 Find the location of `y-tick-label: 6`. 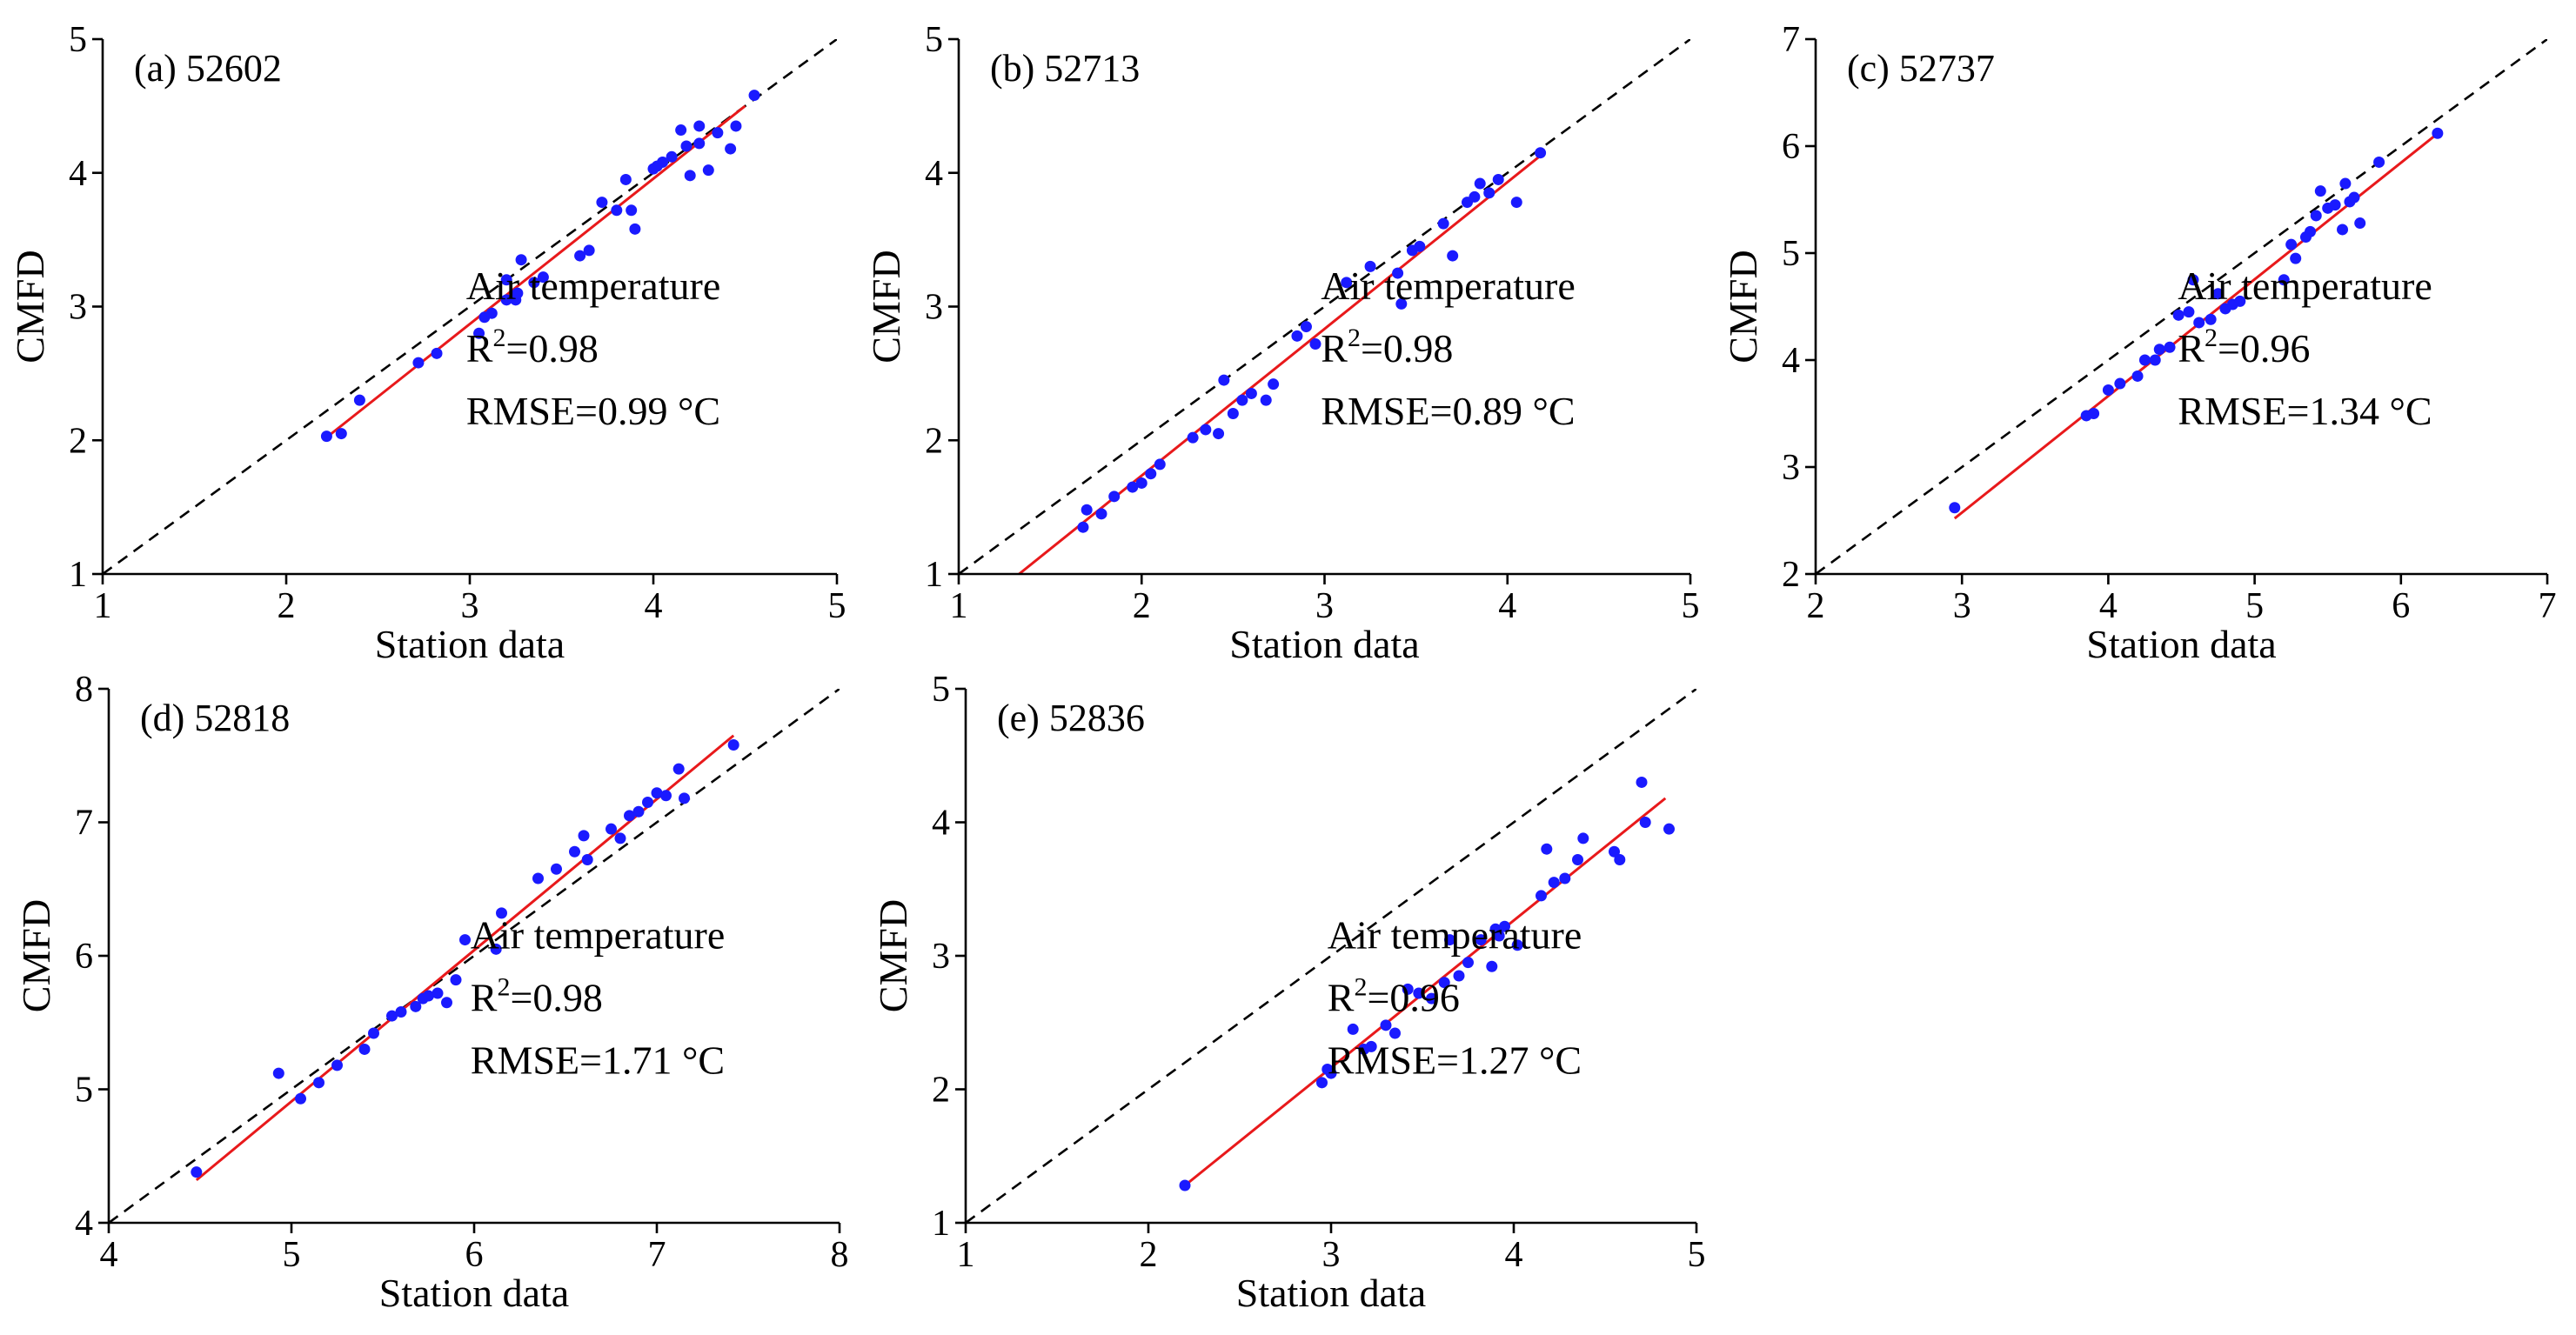

y-tick-label: 6 is located at coordinates (84, 957).